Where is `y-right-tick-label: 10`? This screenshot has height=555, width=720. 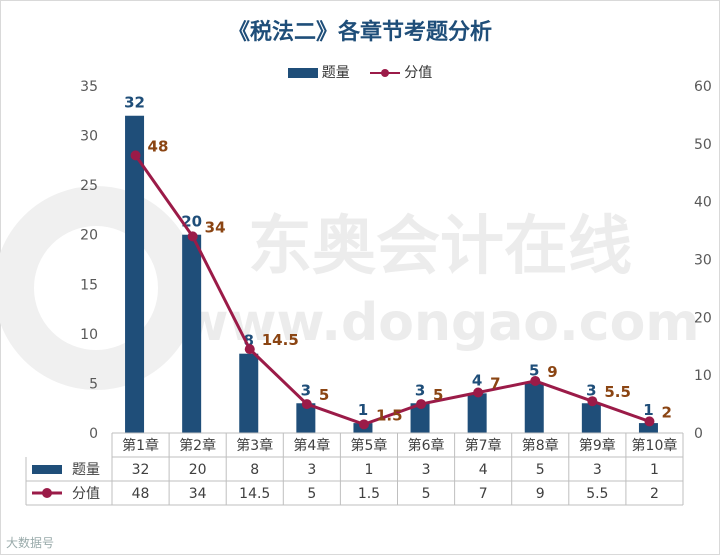 y-right-tick-label: 10 is located at coordinates (703, 376).